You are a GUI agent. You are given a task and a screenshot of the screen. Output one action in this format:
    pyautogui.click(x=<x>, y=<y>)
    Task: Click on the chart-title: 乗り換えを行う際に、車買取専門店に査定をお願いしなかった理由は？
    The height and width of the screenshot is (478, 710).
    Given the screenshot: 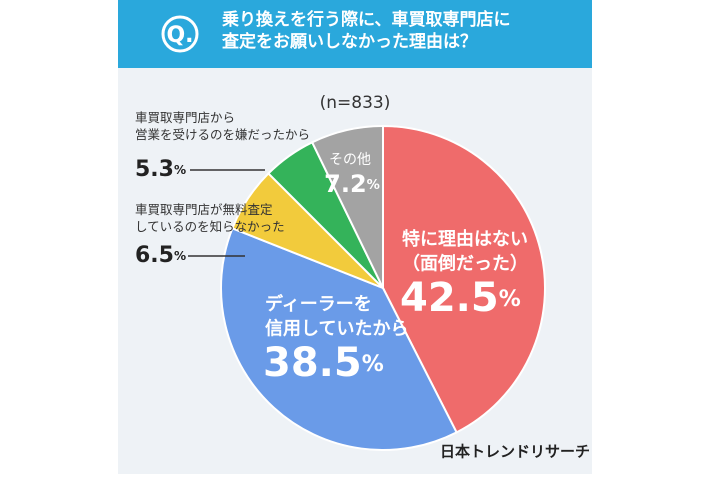 What is the action you would take?
    pyautogui.click(x=366, y=30)
    